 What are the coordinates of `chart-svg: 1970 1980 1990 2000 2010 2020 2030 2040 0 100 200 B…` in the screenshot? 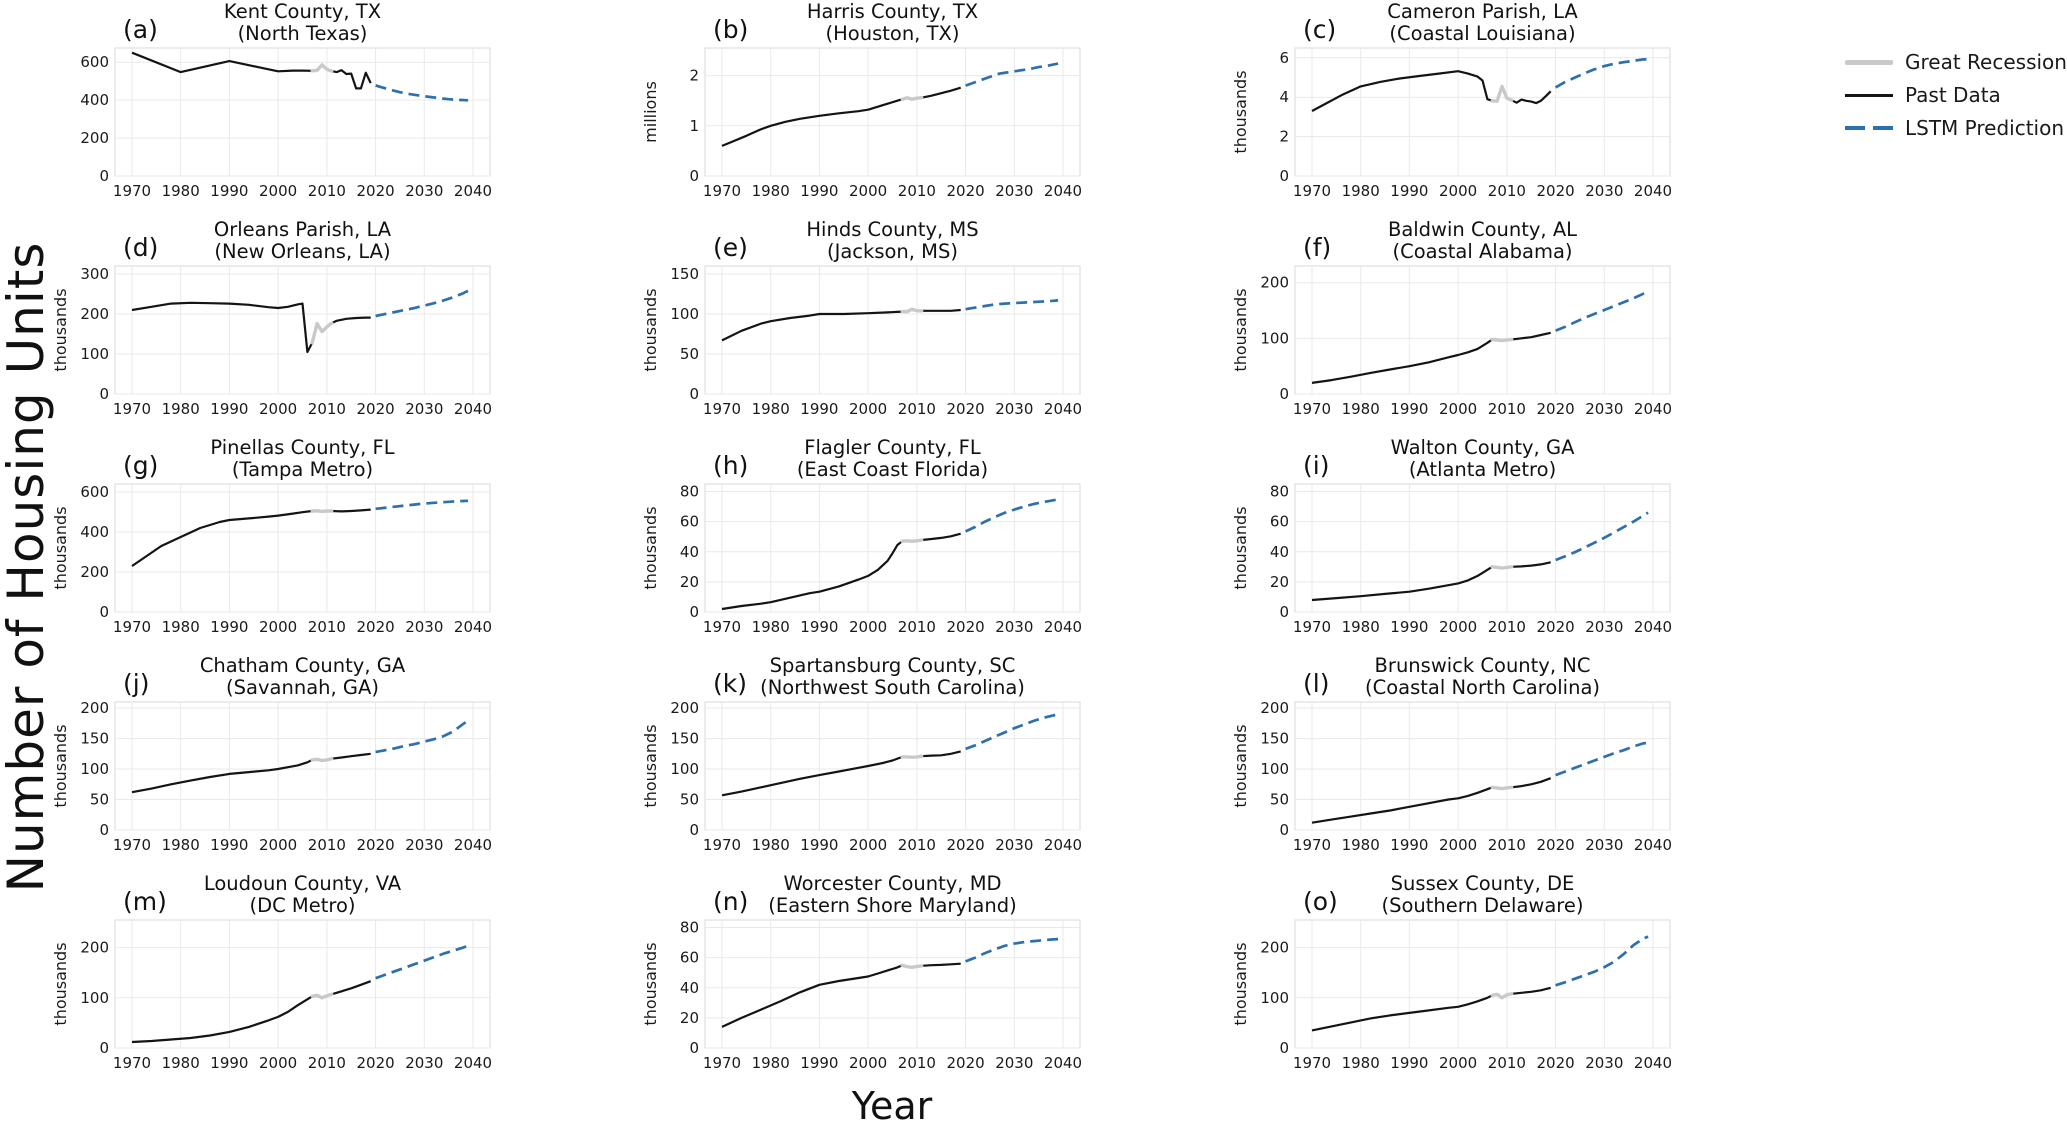 It's located at (1451, 318).